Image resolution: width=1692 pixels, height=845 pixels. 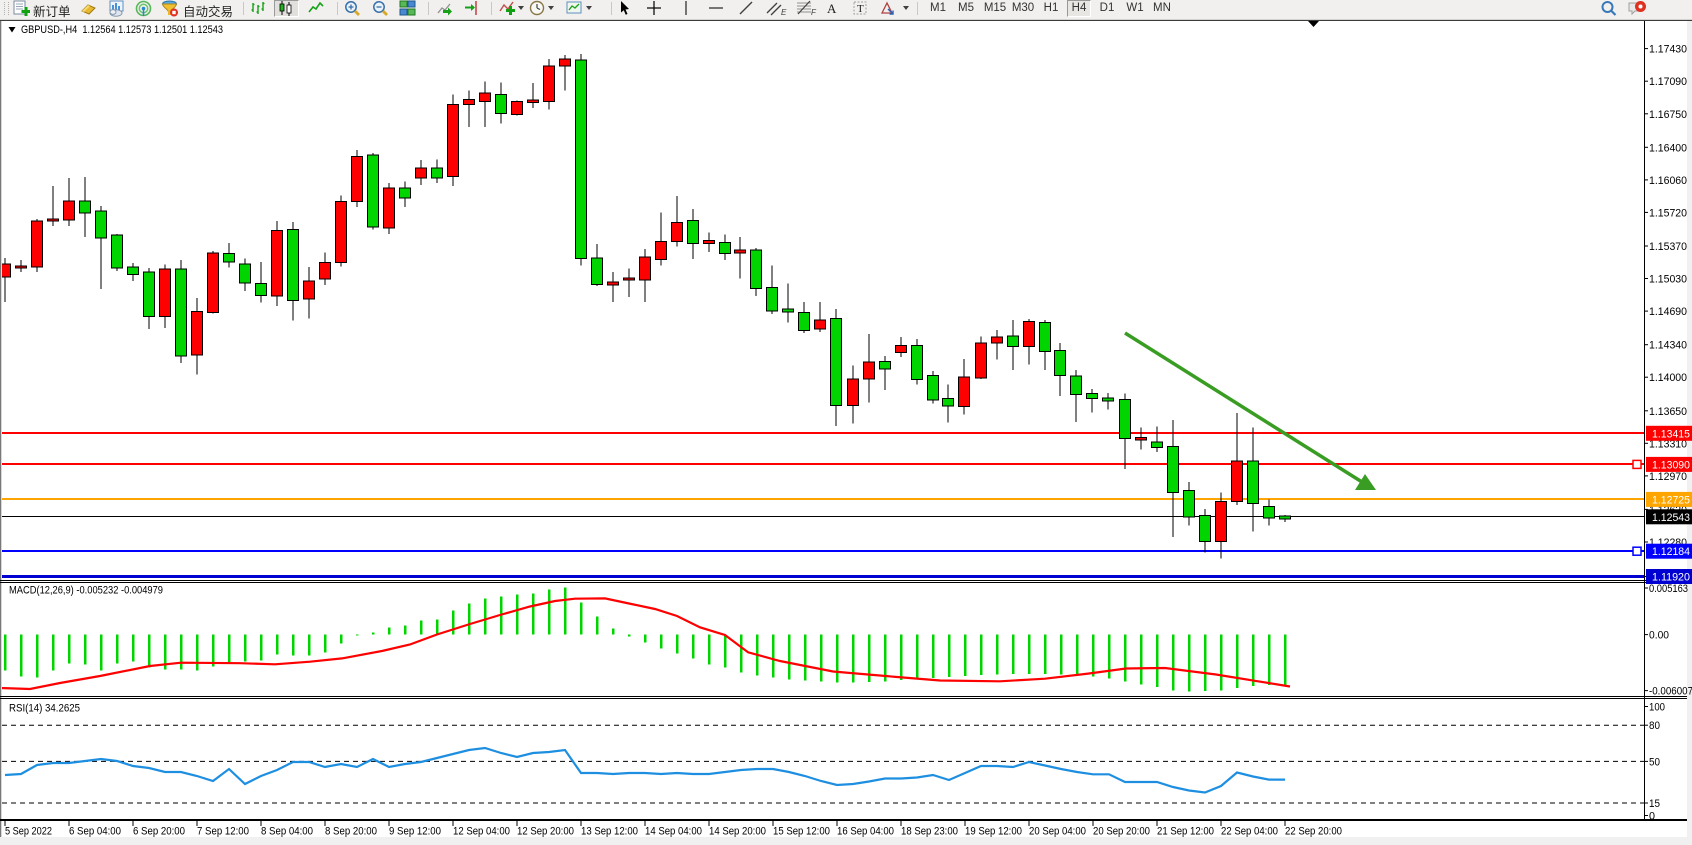 What do you see at coordinates (1671, 500) in the screenshot?
I see `svg-text: 1.12725` at bounding box center [1671, 500].